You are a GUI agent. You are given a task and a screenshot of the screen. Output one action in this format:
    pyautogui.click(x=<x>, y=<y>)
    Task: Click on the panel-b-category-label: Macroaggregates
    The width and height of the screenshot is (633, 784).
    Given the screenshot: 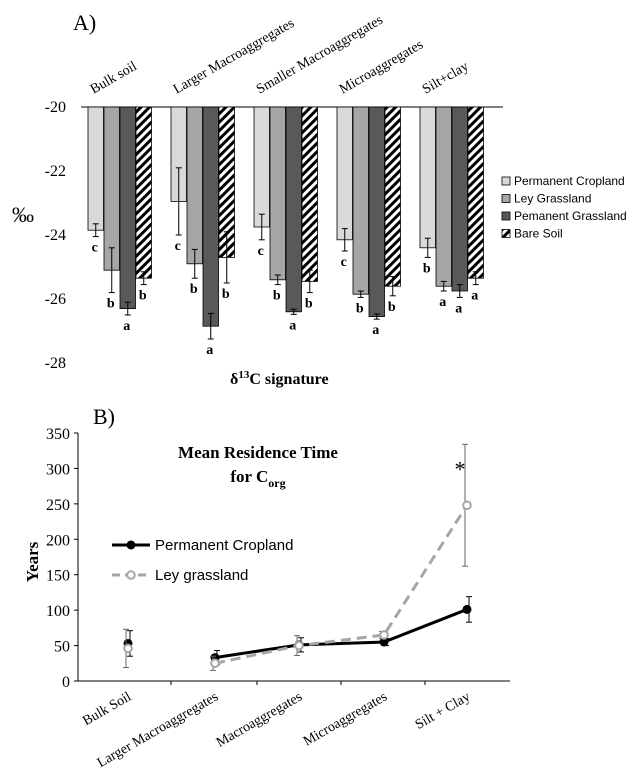 What is the action you would take?
    pyautogui.click(x=259, y=719)
    